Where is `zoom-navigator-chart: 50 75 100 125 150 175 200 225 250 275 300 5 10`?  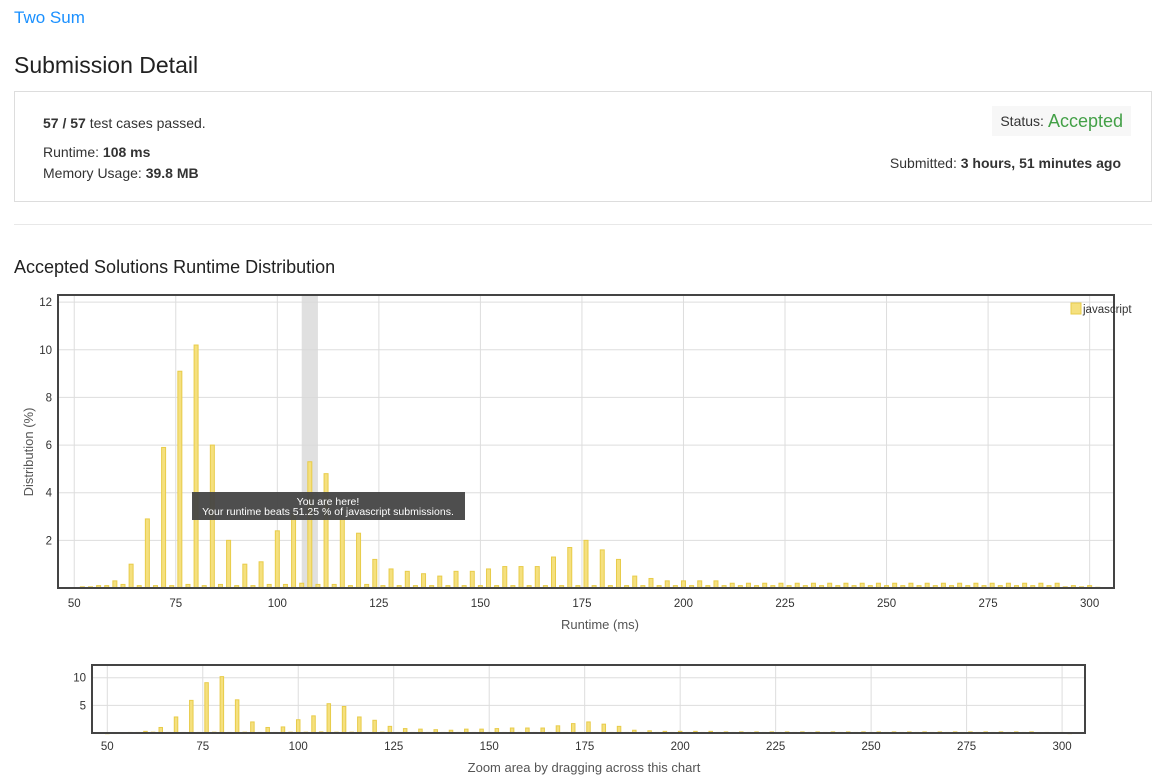
zoom-navigator-chart: 50 75 100 125 150 175 200 225 250 275 300 5 10 is located at coordinates (579, 708).